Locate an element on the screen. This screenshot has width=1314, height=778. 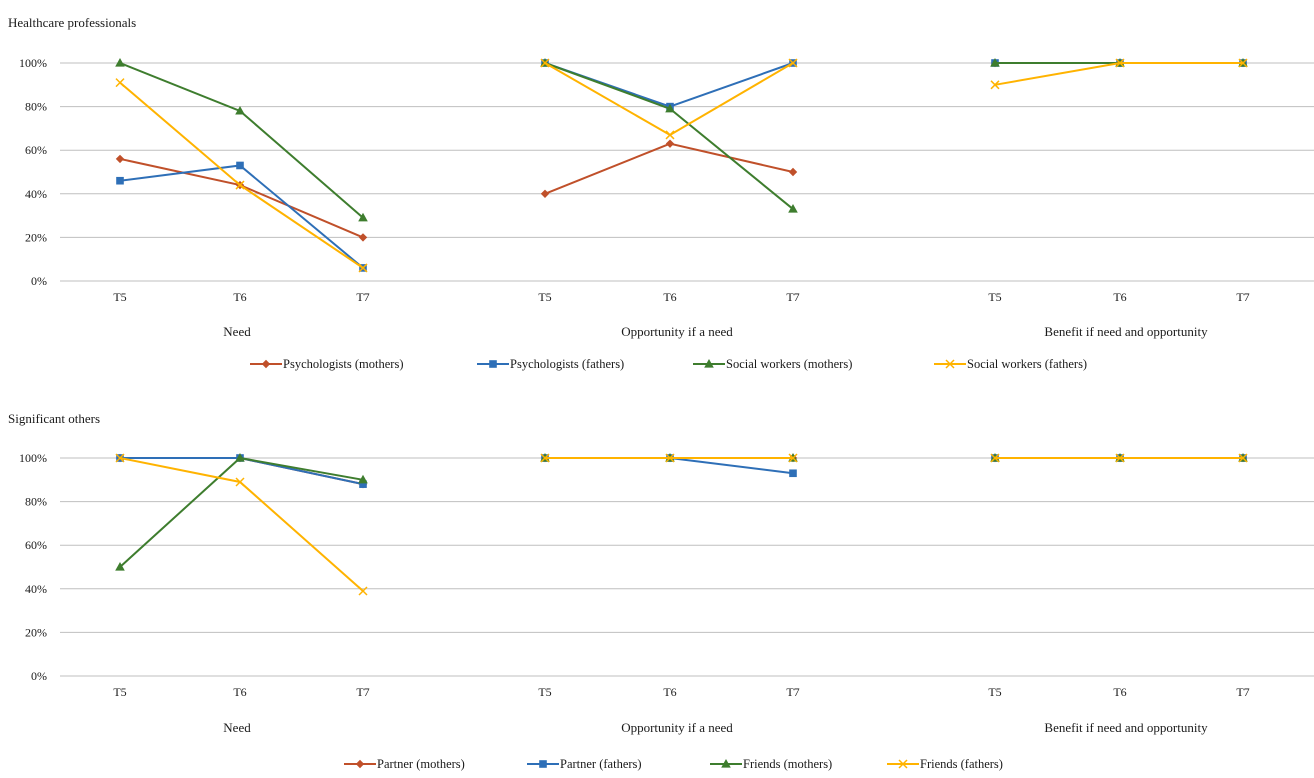
chart-0-group-0-tick-1: T6 is located at coordinates (239, 297).